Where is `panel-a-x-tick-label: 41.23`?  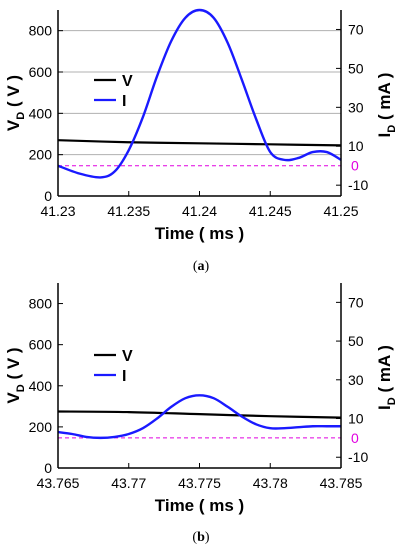 panel-a-x-tick-label: 41.23 is located at coordinates (57, 211).